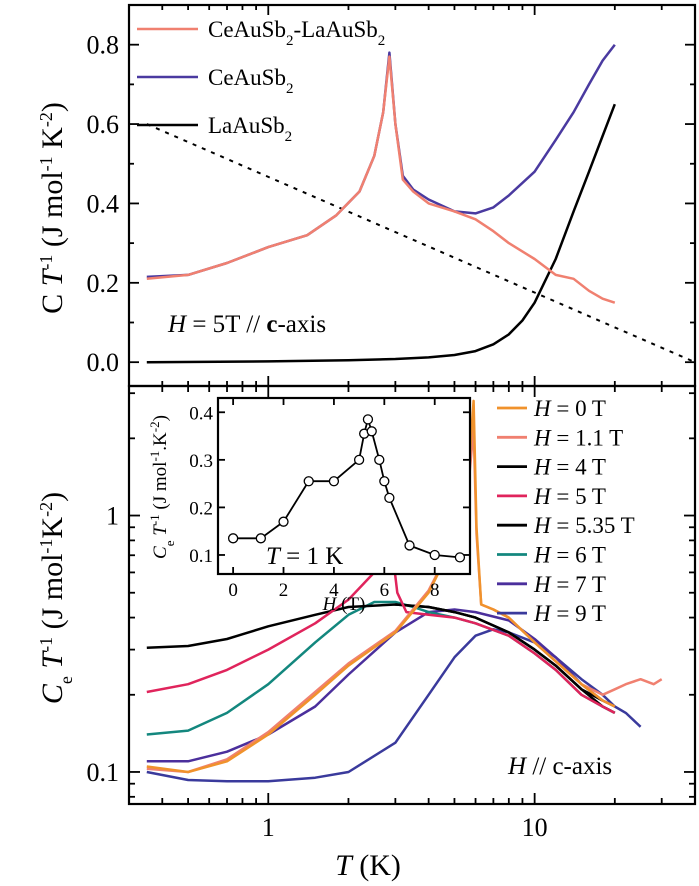 This screenshot has height=886, width=699. I want to click on inset-x-tick-label: 2, so click(284, 590).